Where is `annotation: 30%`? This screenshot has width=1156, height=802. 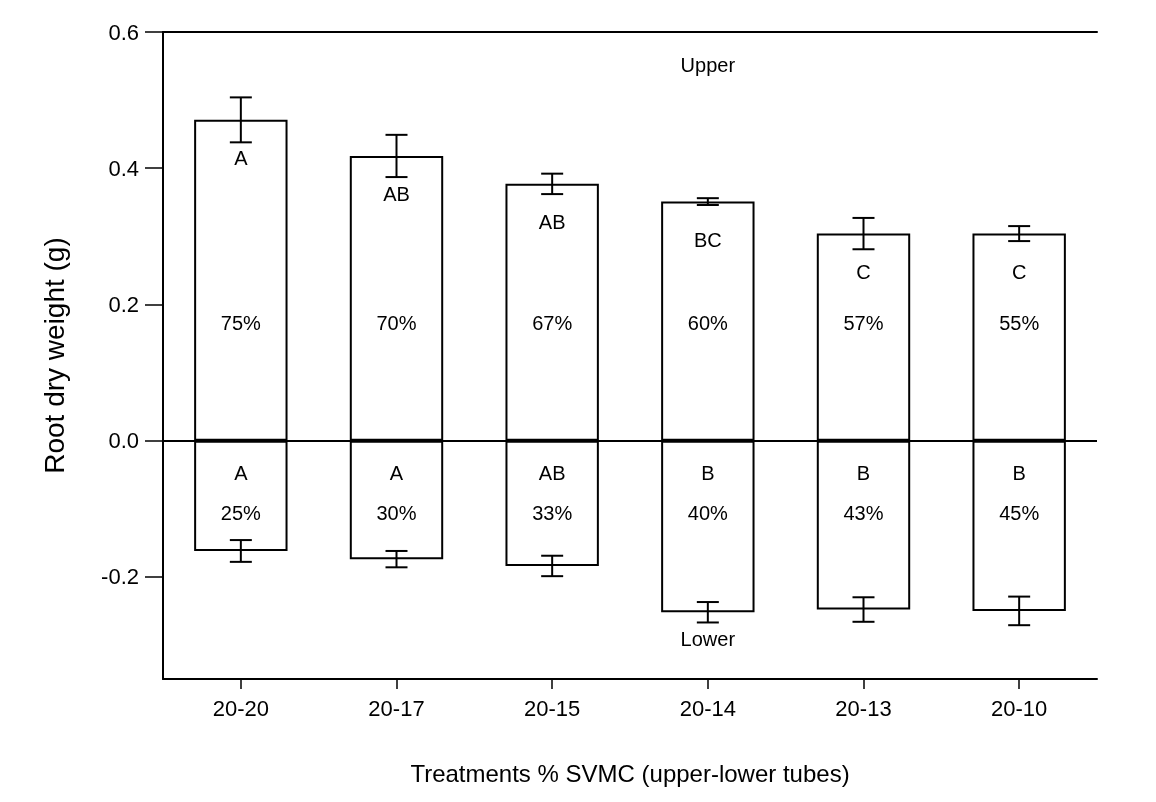 annotation: 30% is located at coordinates (396, 512).